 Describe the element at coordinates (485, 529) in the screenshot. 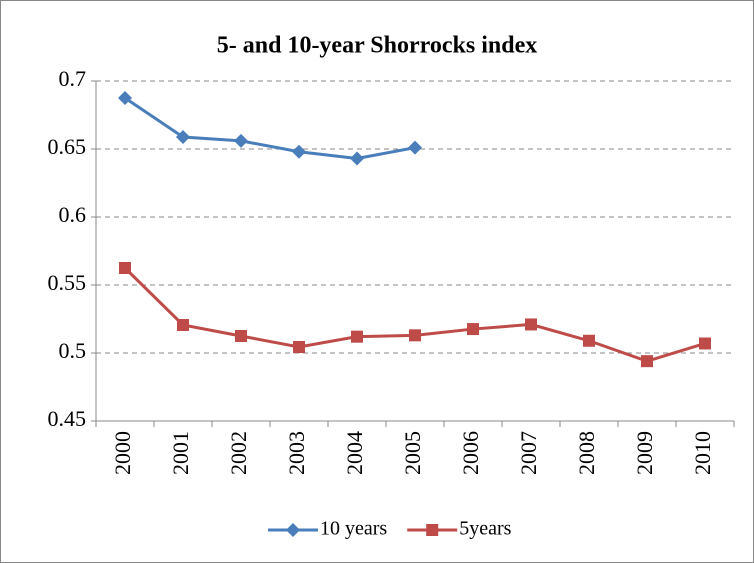

I see `legend-label: 5years` at that location.